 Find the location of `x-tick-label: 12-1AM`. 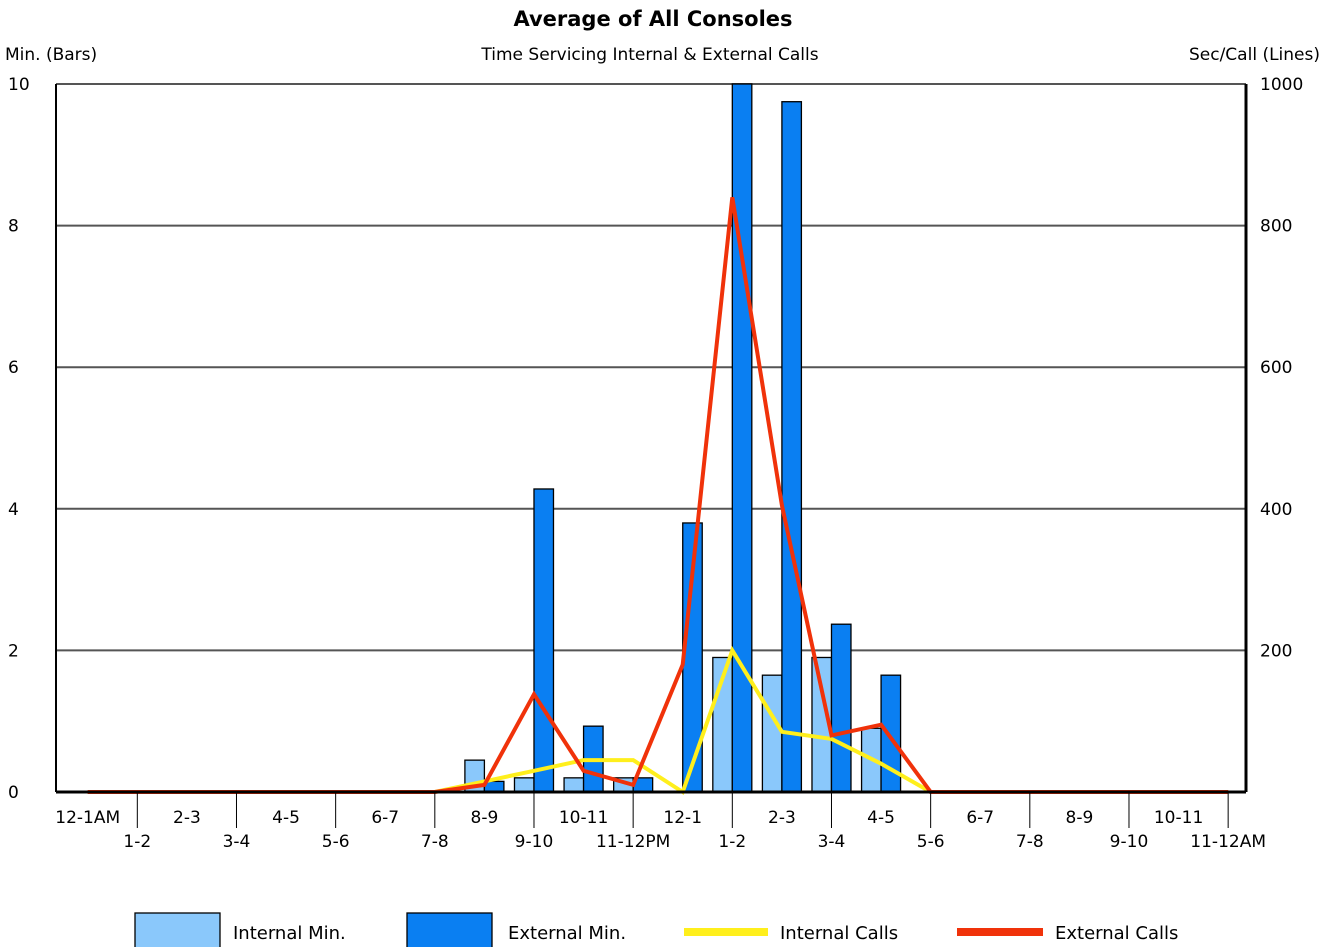

x-tick-label: 12-1AM is located at coordinates (87, 818).